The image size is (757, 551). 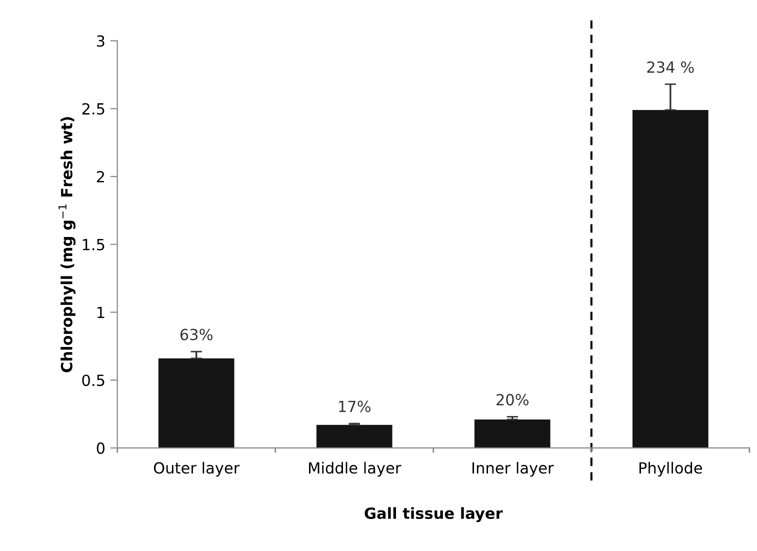 I want to click on annotation: 17%, so click(x=355, y=406).